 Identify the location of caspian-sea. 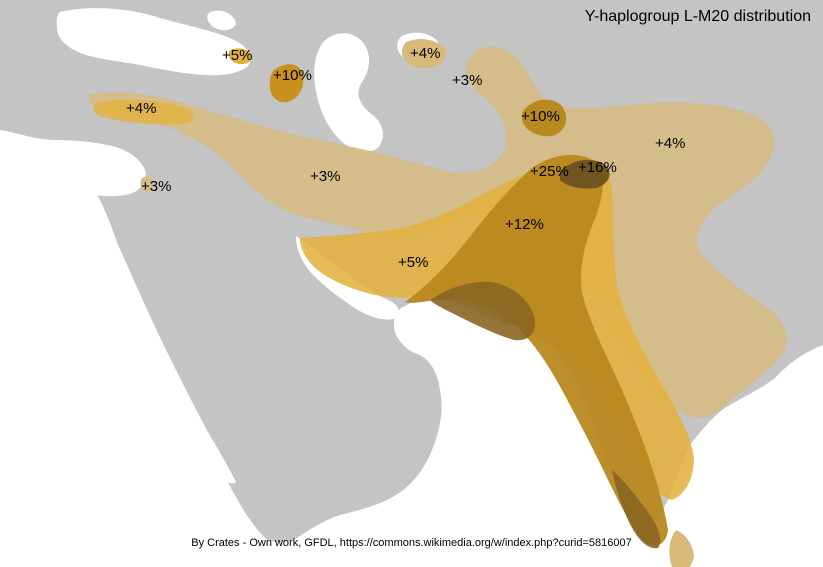
(348, 92).